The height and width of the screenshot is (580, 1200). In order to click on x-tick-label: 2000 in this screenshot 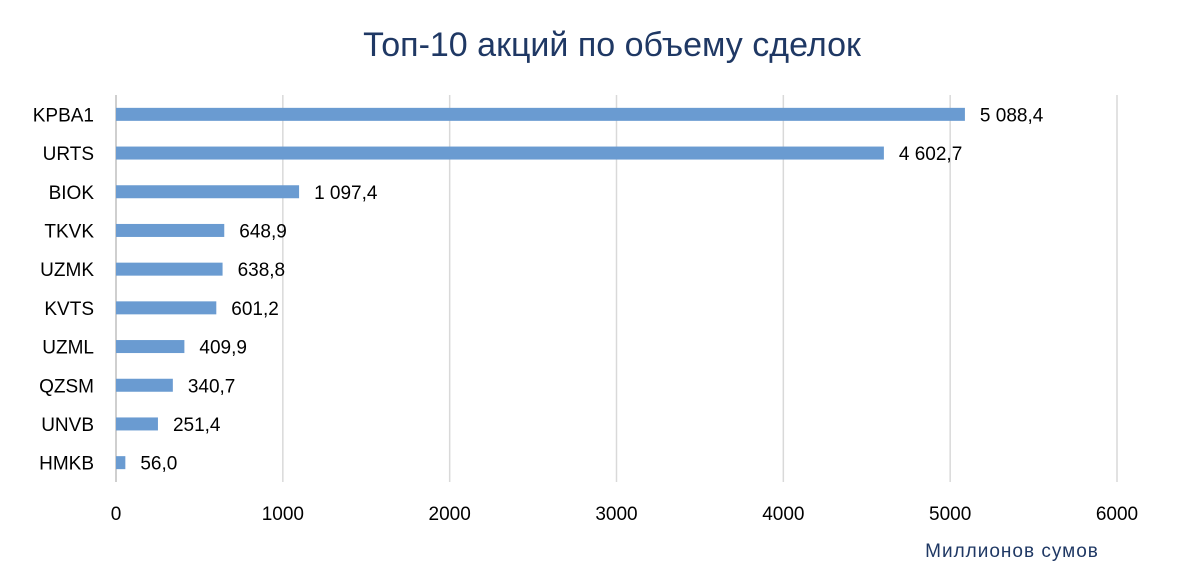, I will do `click(450, 514)`.